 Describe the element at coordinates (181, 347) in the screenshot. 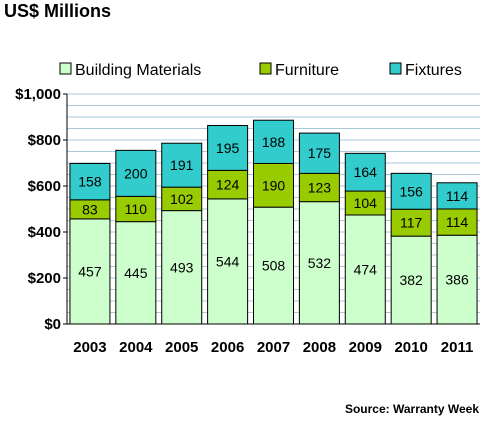

I see `x-tick-label: 2005` at that location.